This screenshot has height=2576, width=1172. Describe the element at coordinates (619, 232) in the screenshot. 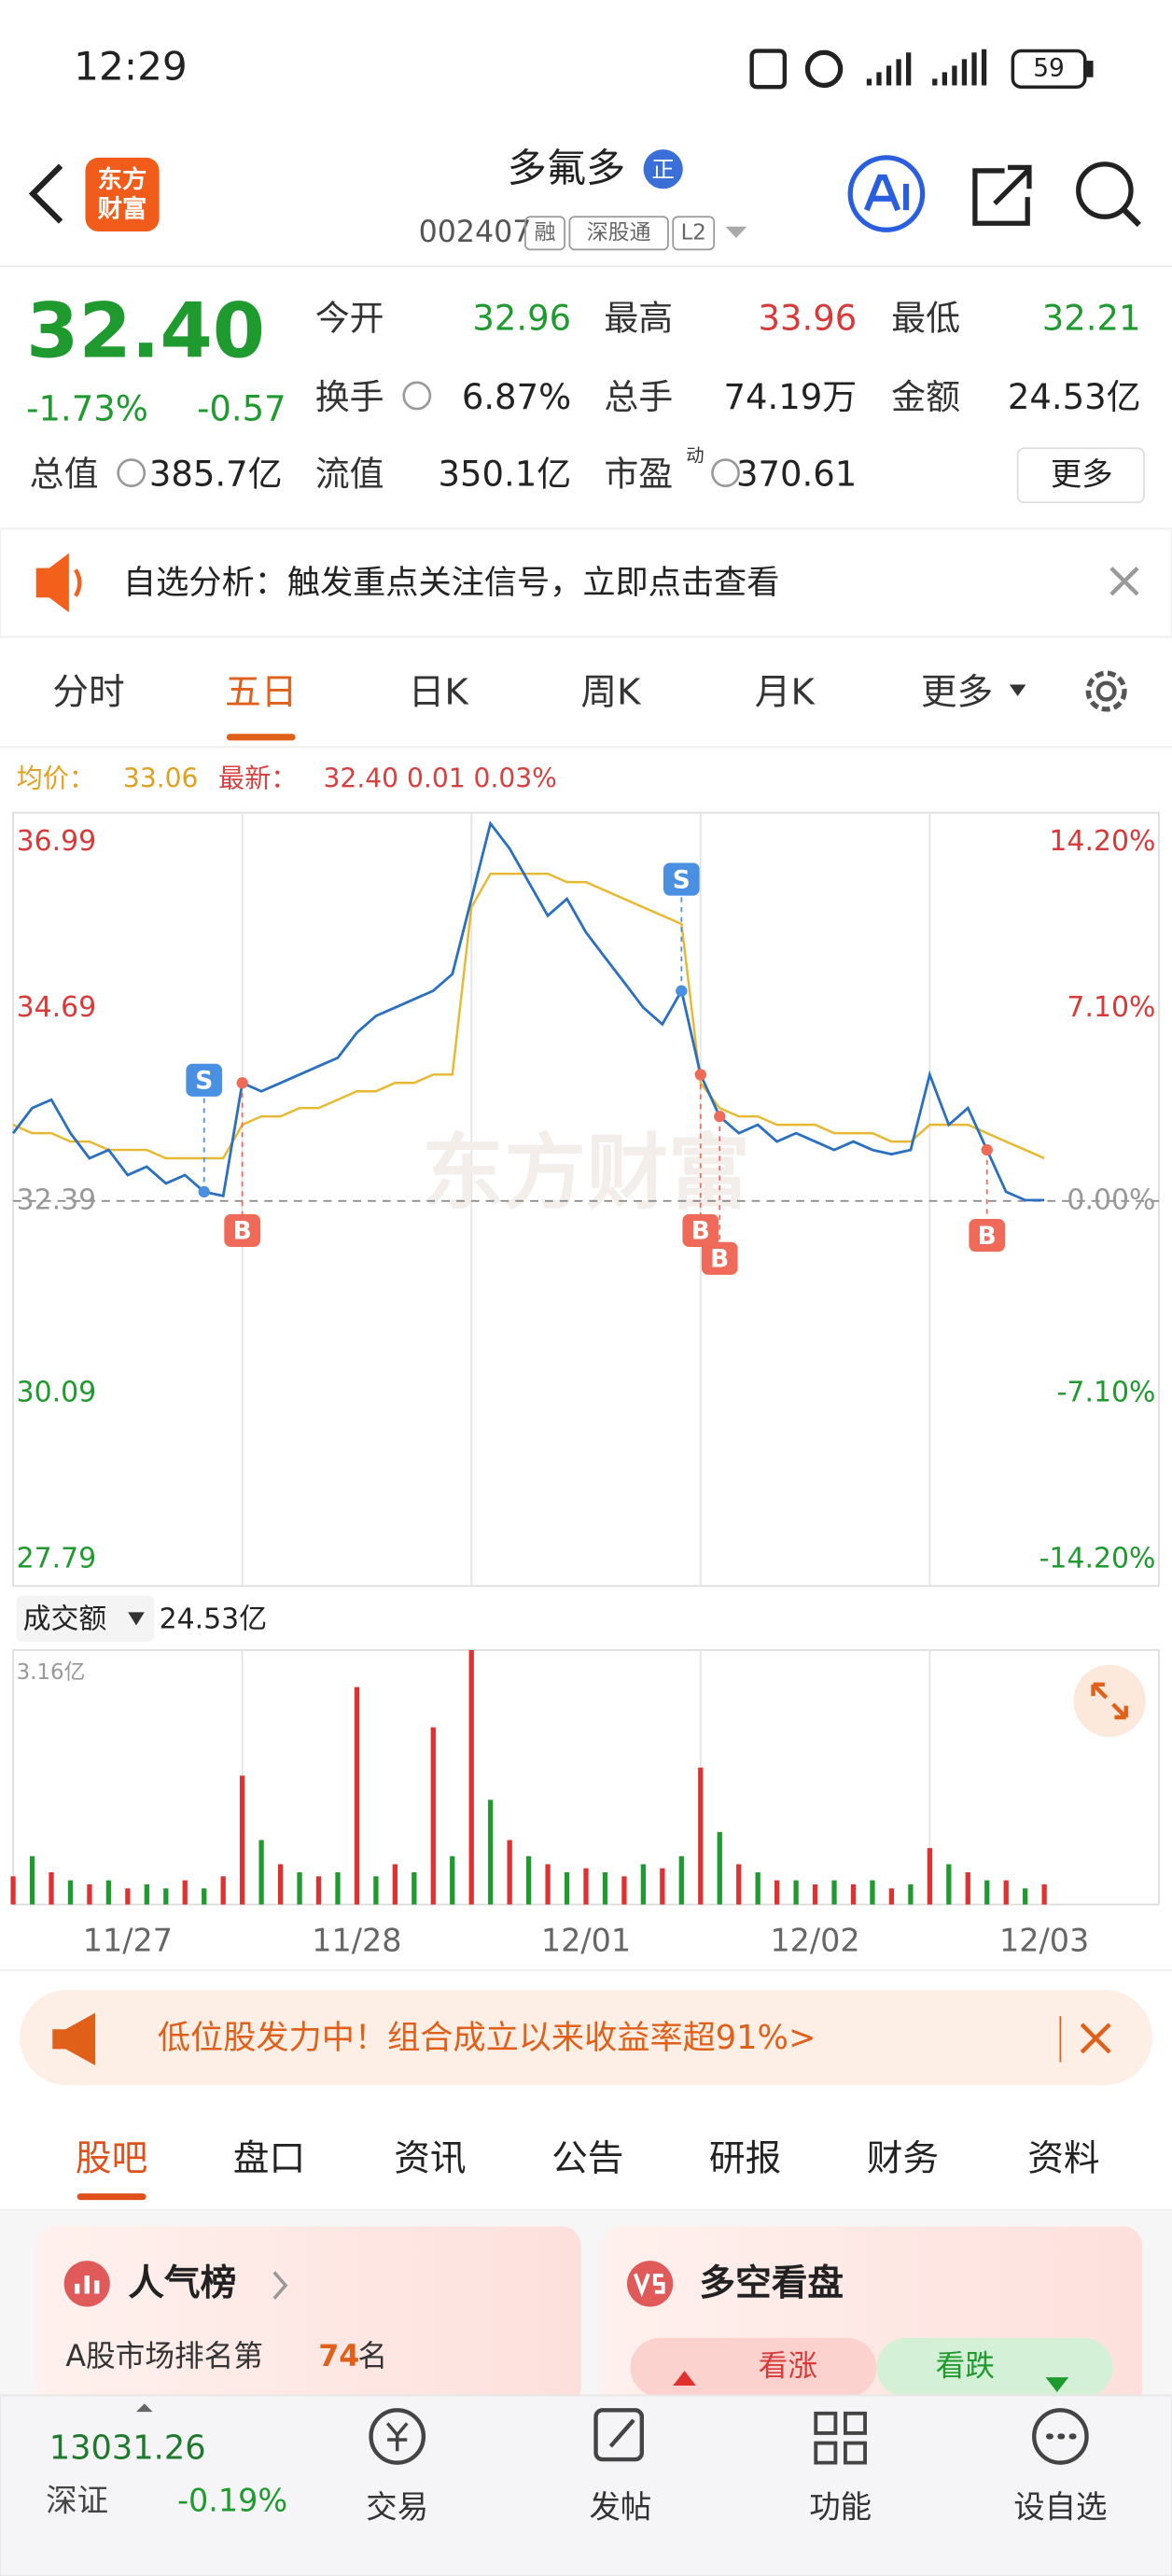

I see `tag-text: 深股通` at that location.